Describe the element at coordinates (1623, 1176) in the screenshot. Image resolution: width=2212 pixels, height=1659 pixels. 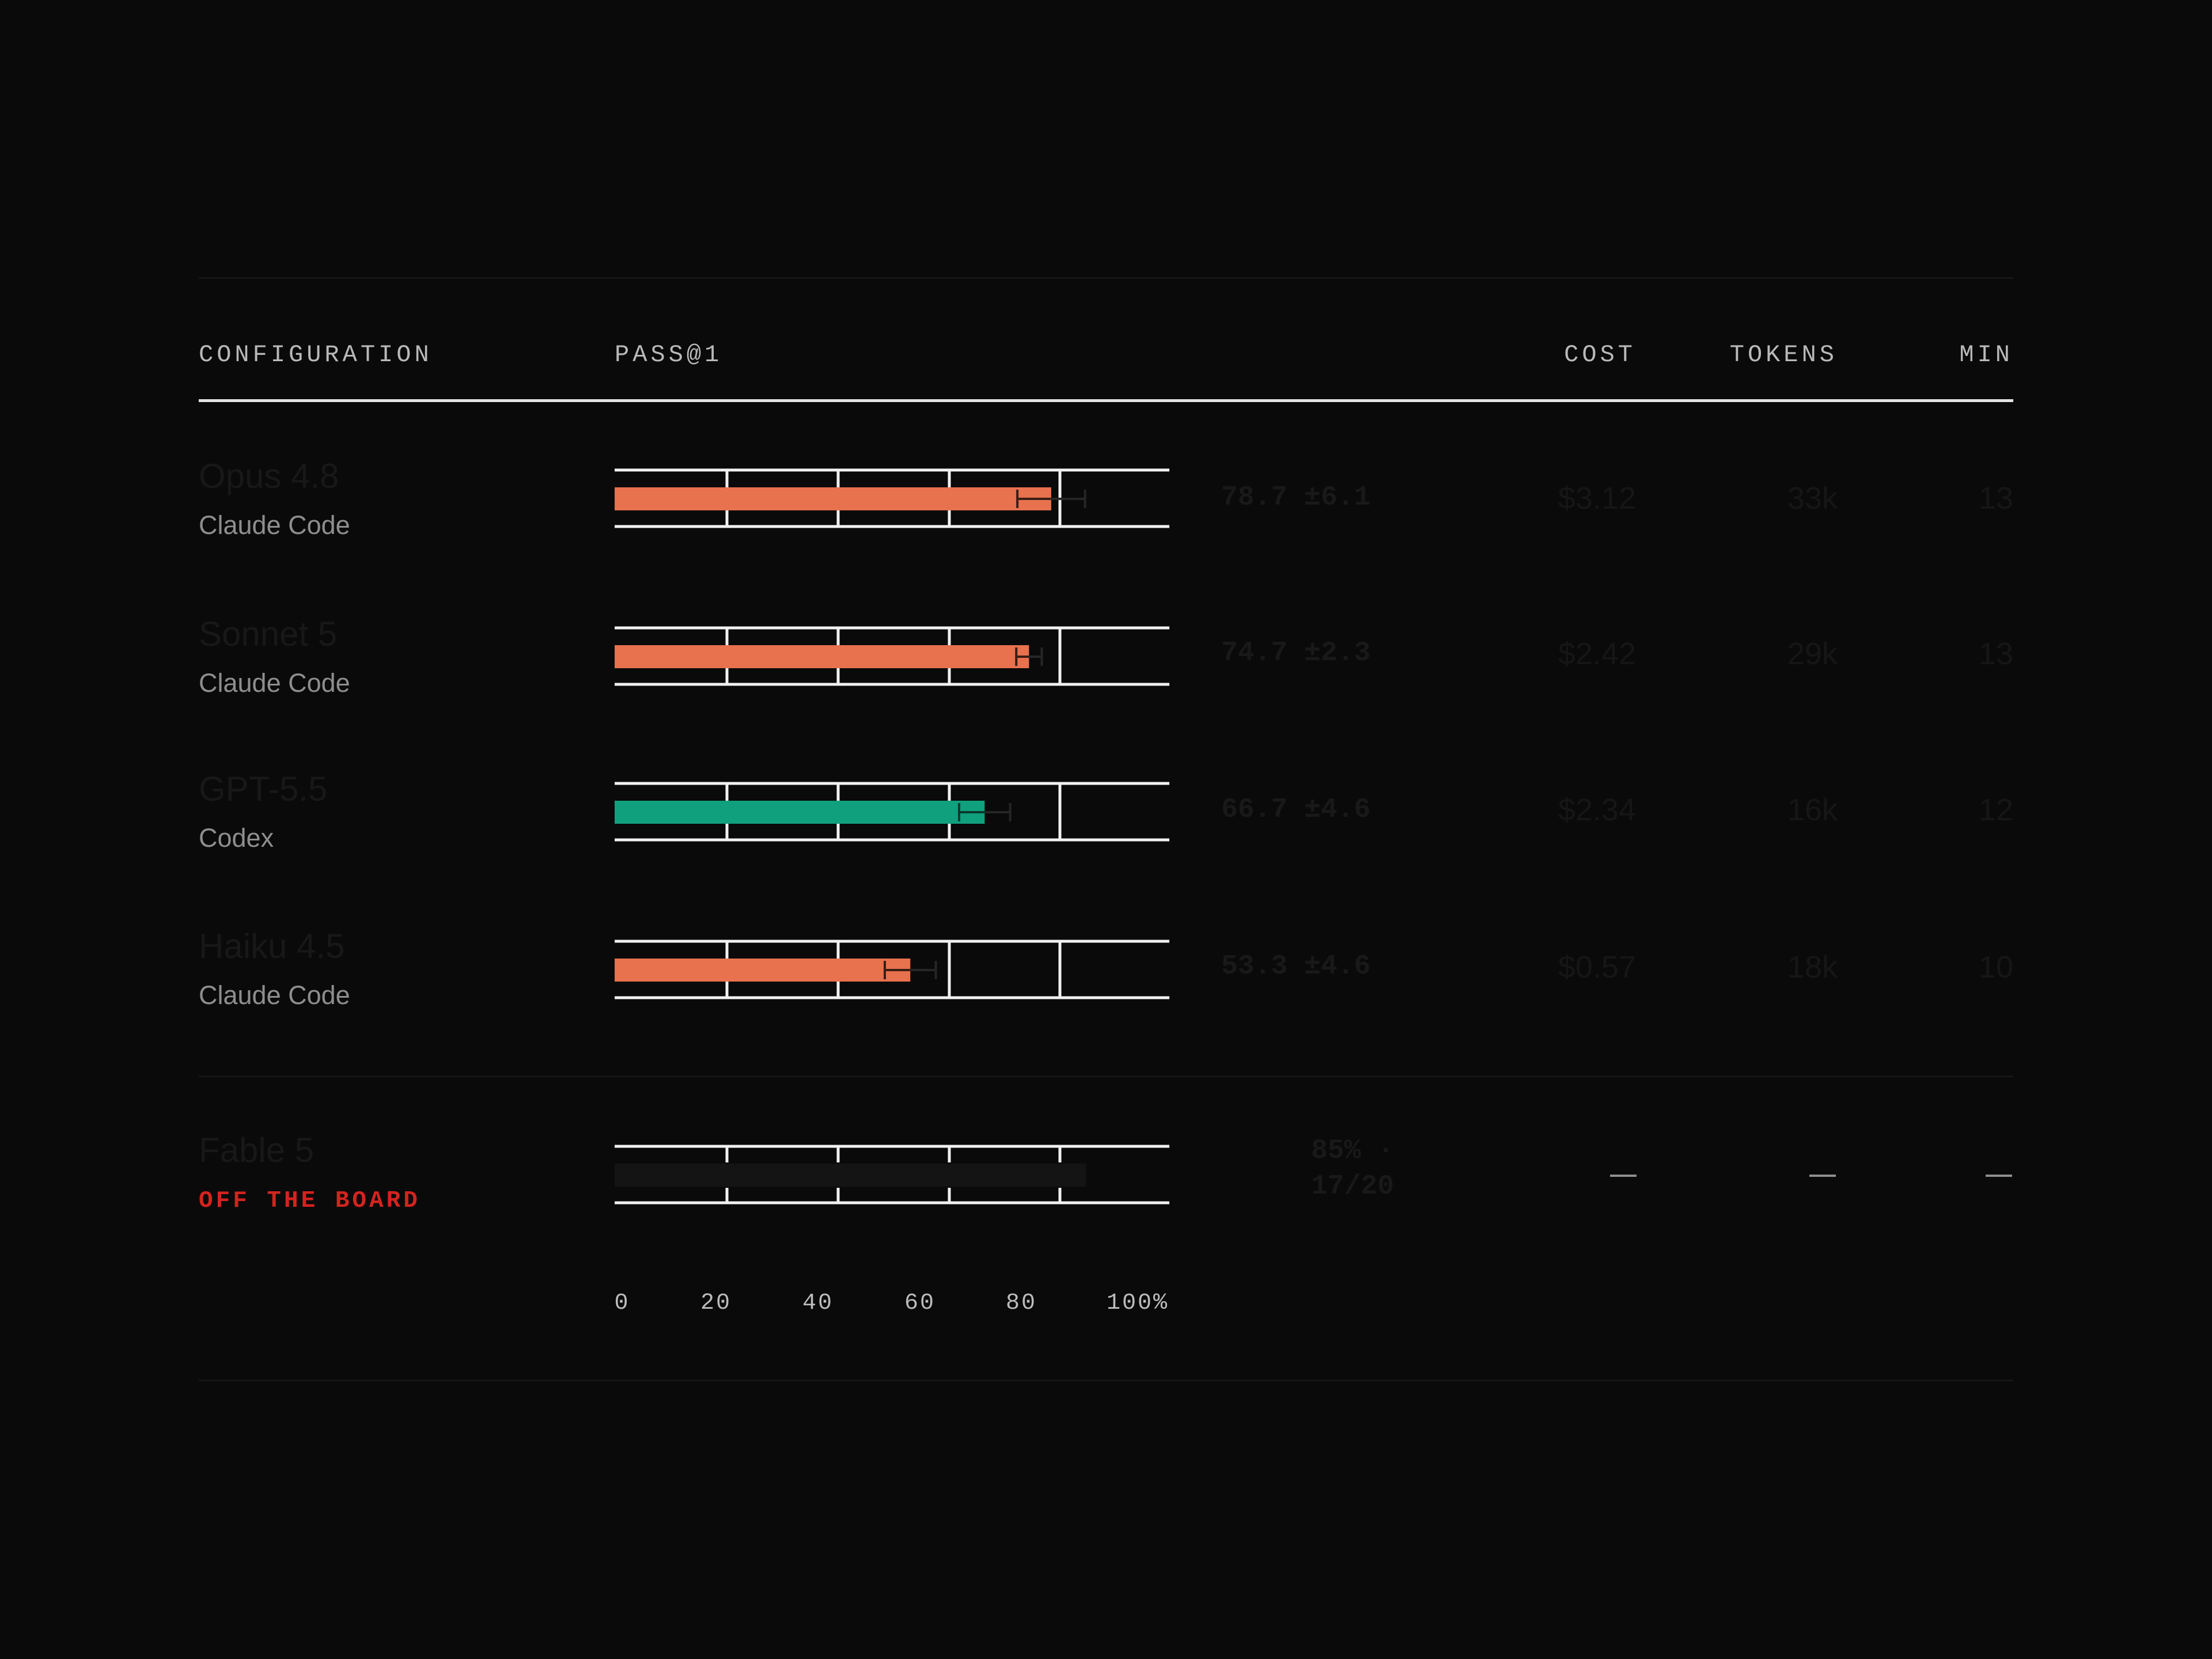
I see `cost-dash` at that location.